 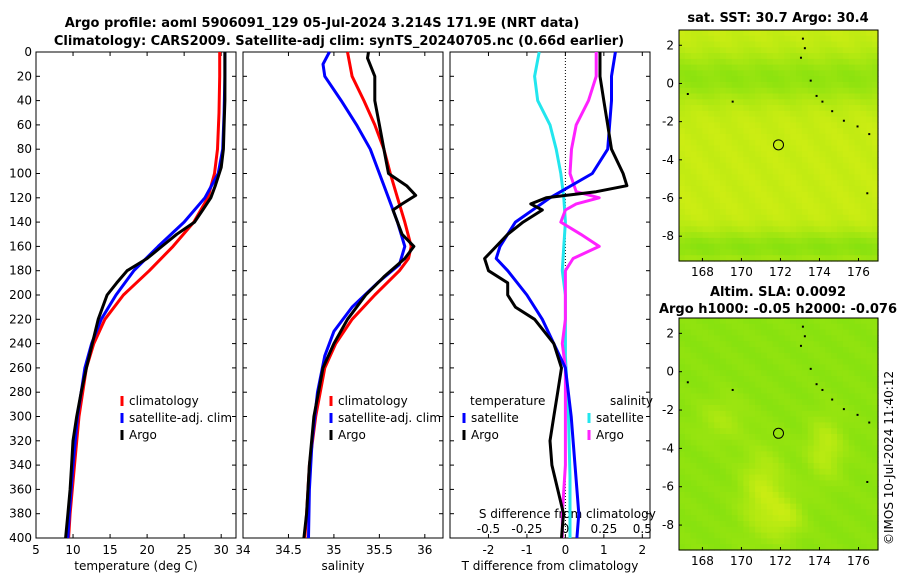 I want to click on island-dot, so click(x=802, y=326).